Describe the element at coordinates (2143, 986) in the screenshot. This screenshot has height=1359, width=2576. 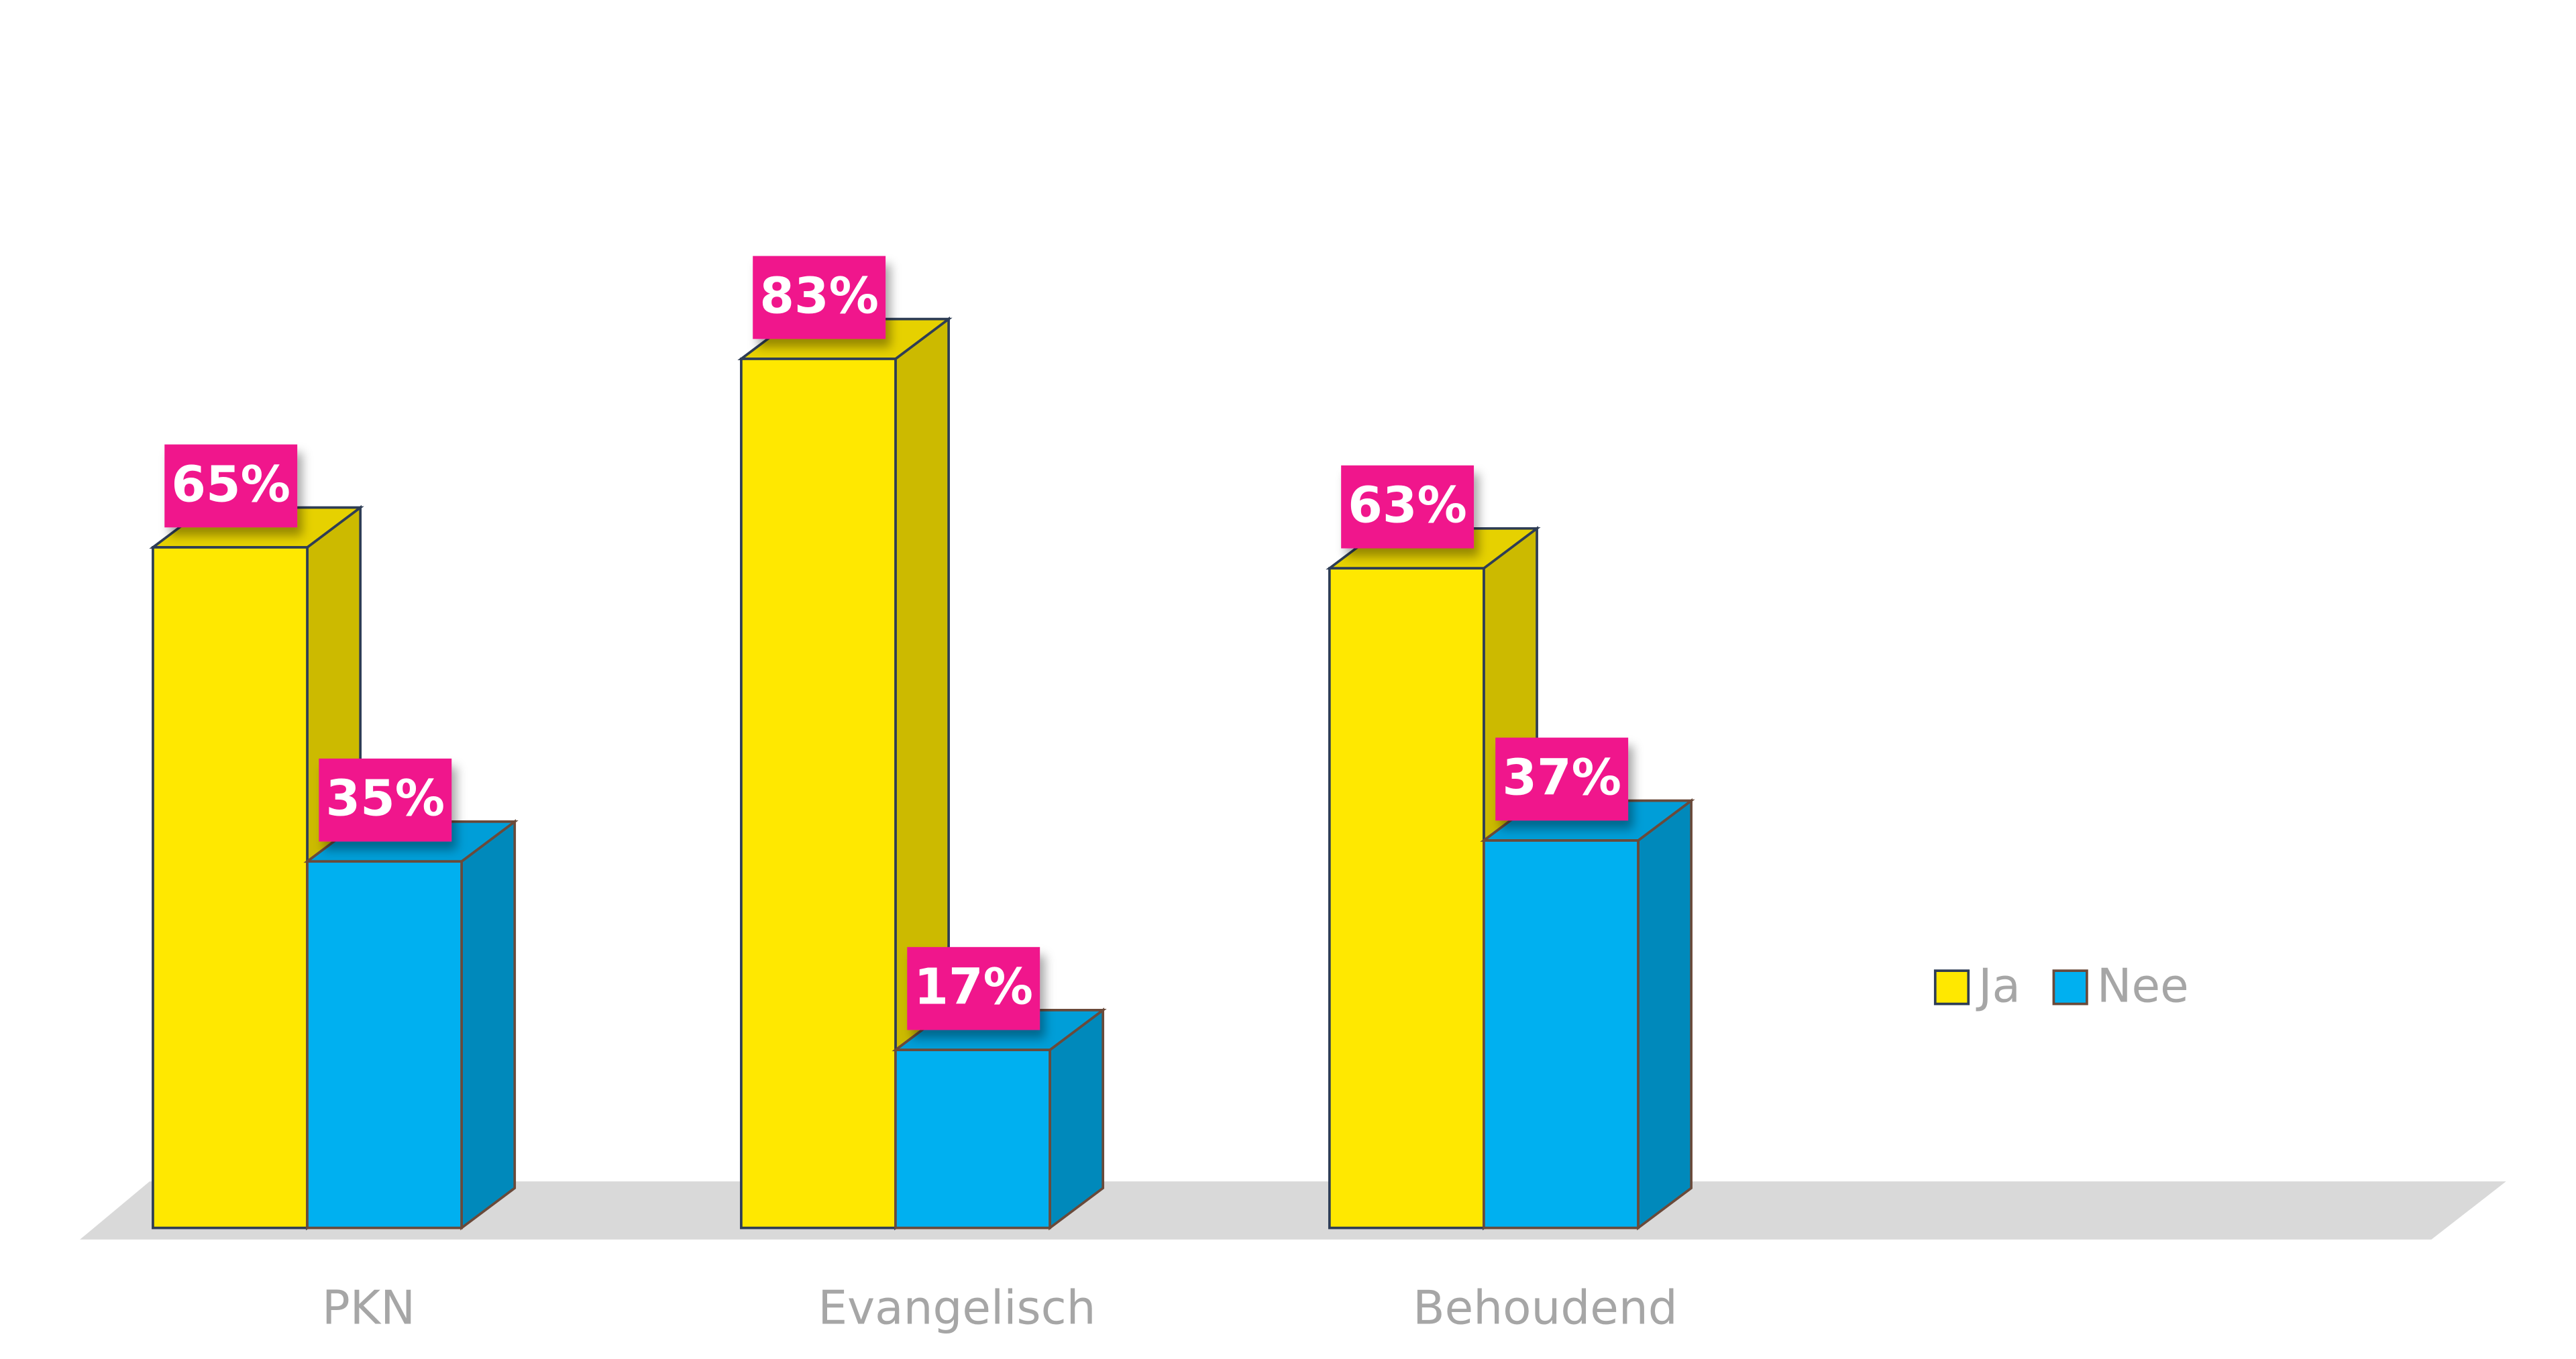
I see `legend-label: Nee` at that location.